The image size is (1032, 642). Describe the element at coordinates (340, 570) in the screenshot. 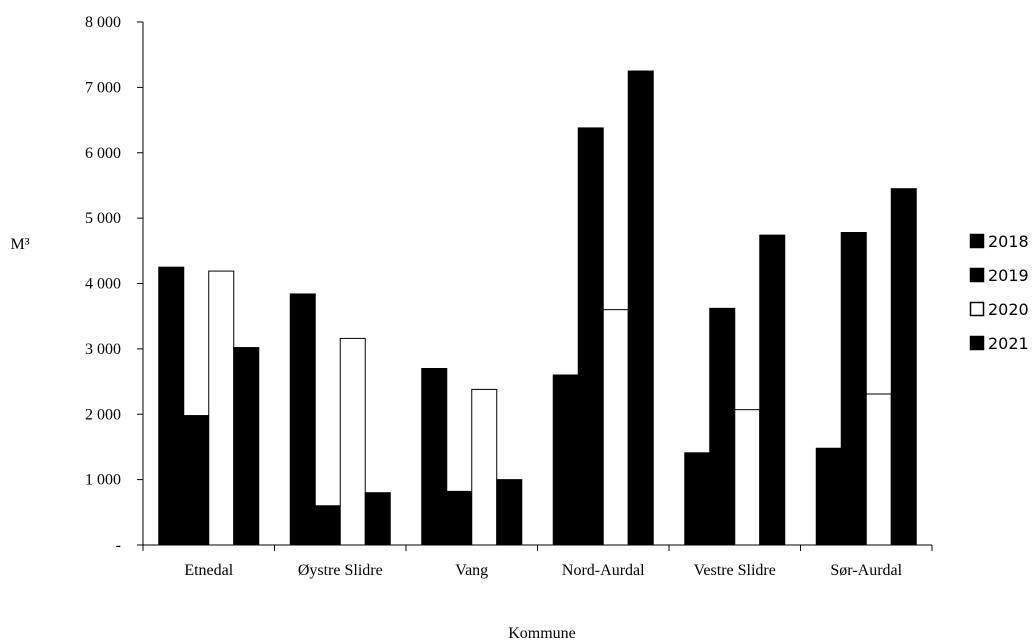

I see `x-tick-label: Øystre Slidre` at that location.